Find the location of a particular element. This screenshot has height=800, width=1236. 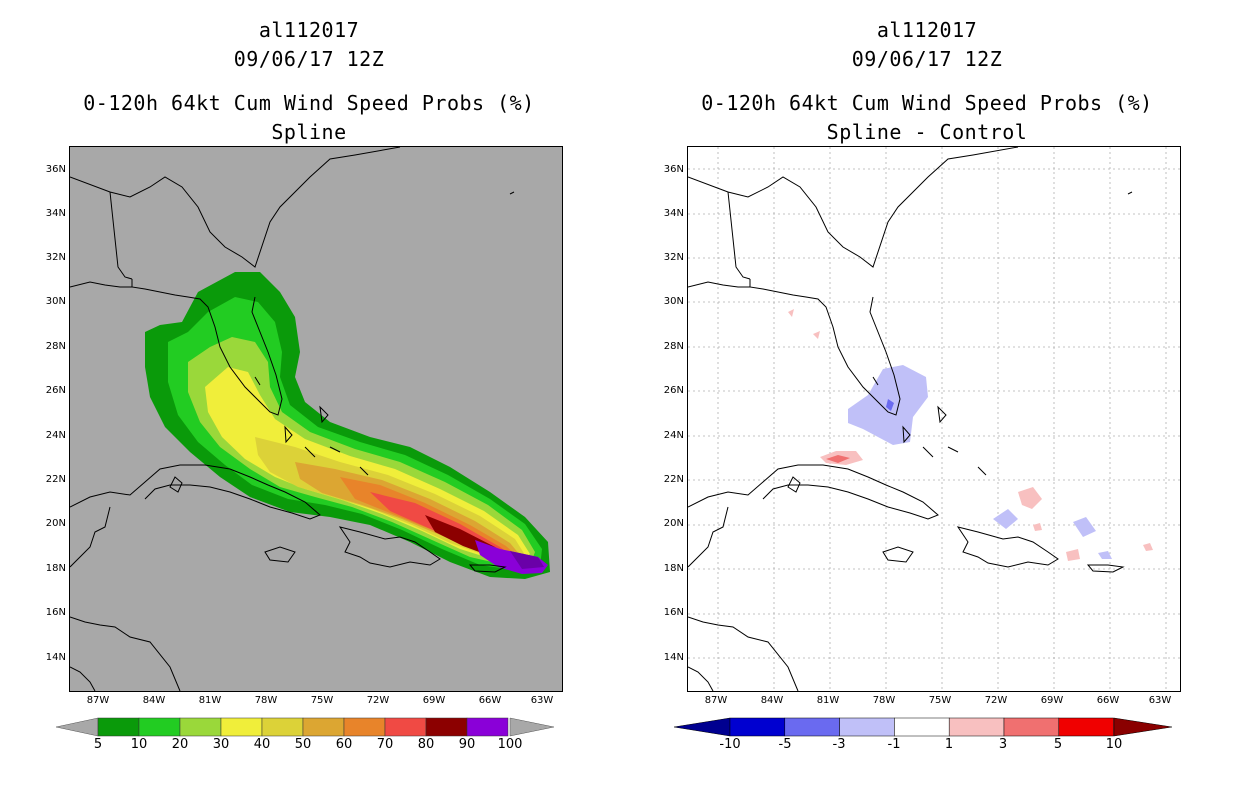

subtitle: Spline is located at coordinates (309, 132).